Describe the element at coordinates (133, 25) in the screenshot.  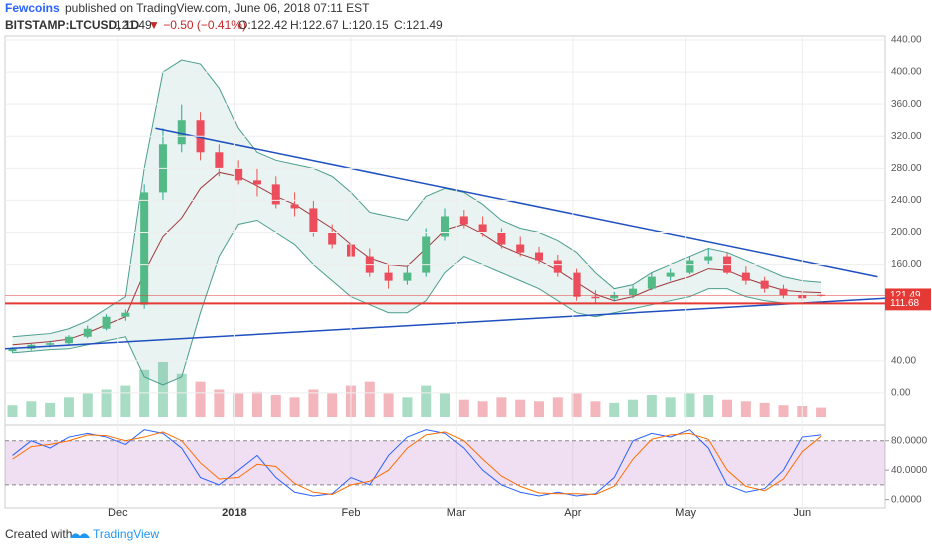
I see `last: 121.49` at that location.